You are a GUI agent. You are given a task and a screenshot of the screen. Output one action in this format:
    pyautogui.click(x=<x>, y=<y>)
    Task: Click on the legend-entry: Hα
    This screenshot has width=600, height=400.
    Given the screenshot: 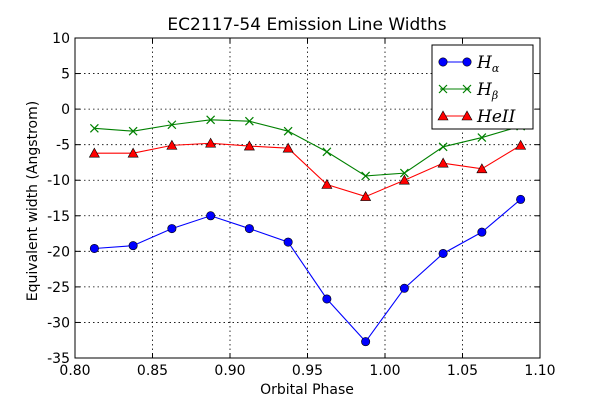 What is the action you would take?
    pyautogui.click(x=469, y=64)
    